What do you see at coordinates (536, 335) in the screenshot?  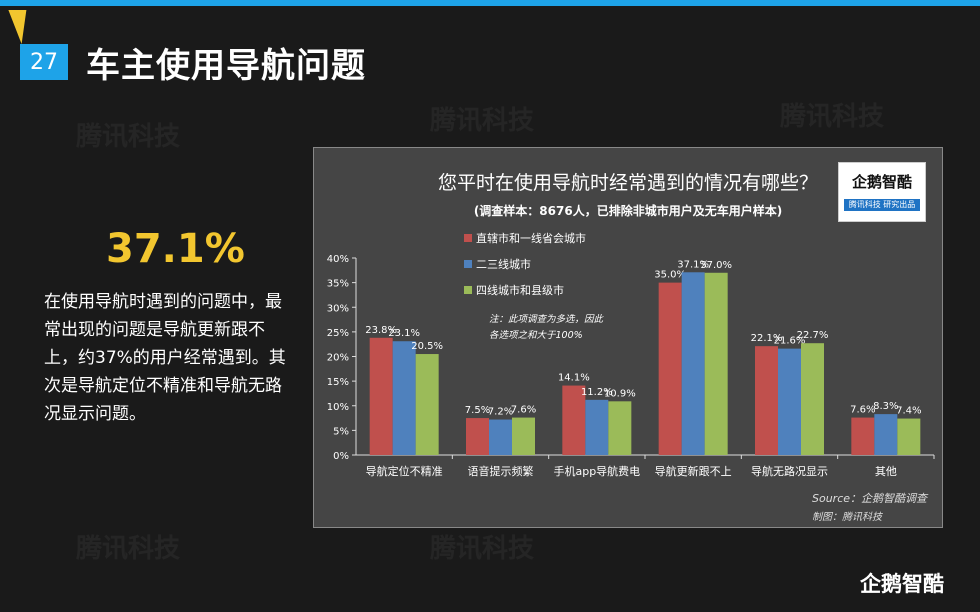 I see `chart-note-line: 各选项之和大于100%` at bounding box center [536, 335].